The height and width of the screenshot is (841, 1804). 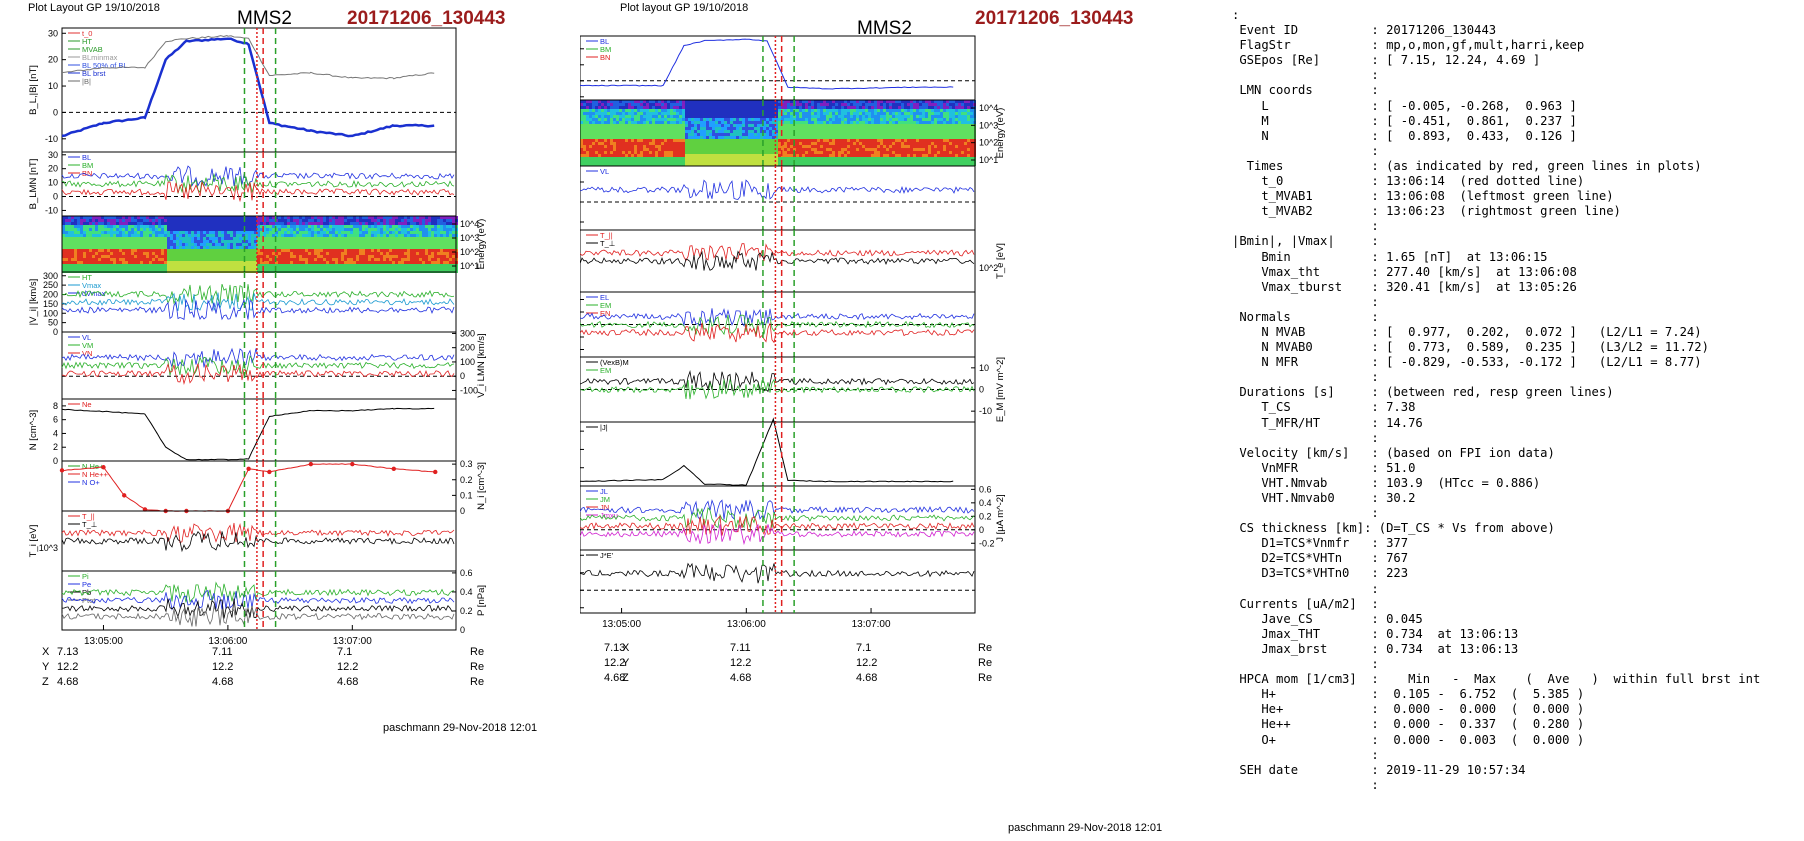 I want to click on legend-entry: Pe, so click(x=86, y=584).